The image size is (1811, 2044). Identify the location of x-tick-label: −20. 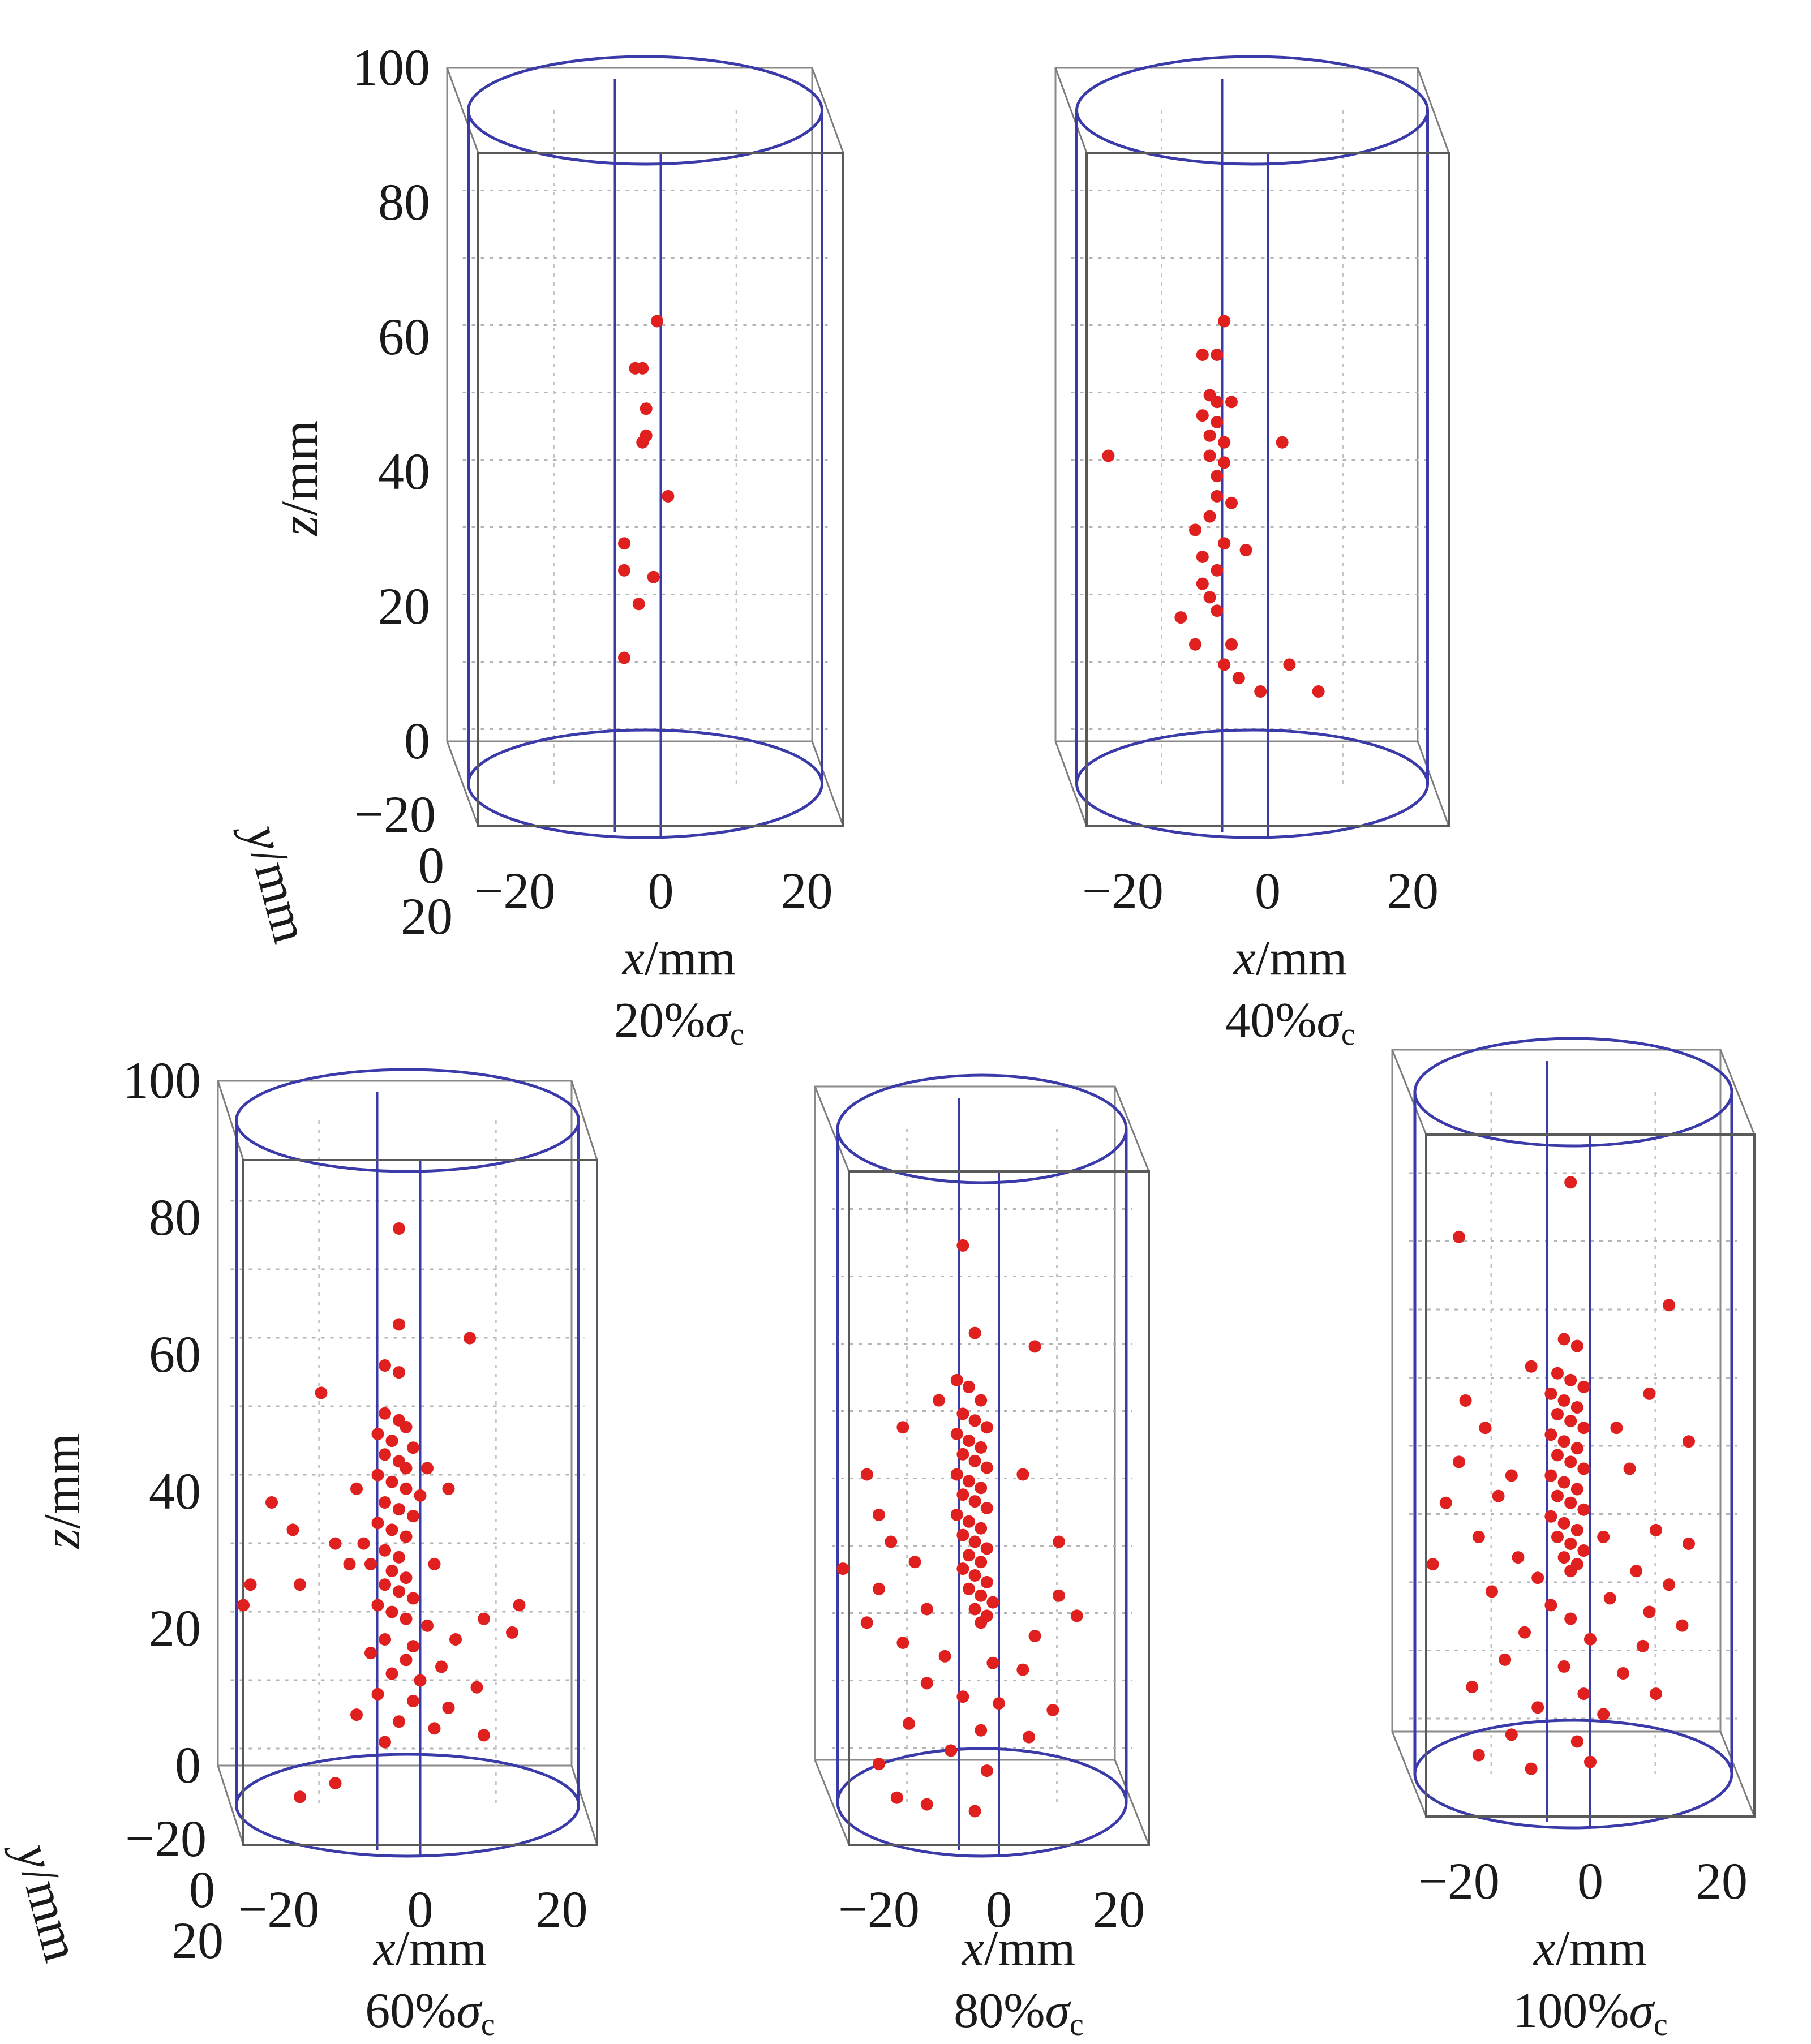
(879, 1909).